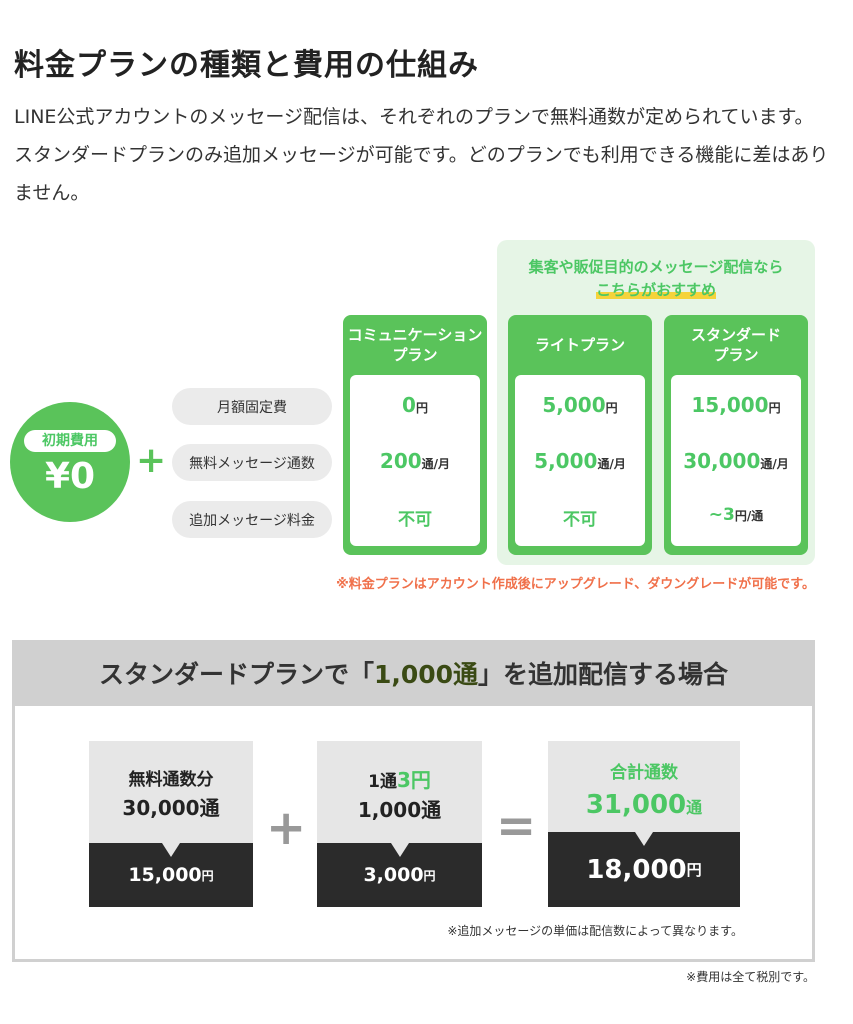 This screenshot has width=853, height=1024. What do you see at coordinates (246, 65) in the screenshot?
I see `page-title: 料金プランの種類と費用の仕組み` at bounding box center [246, 65].